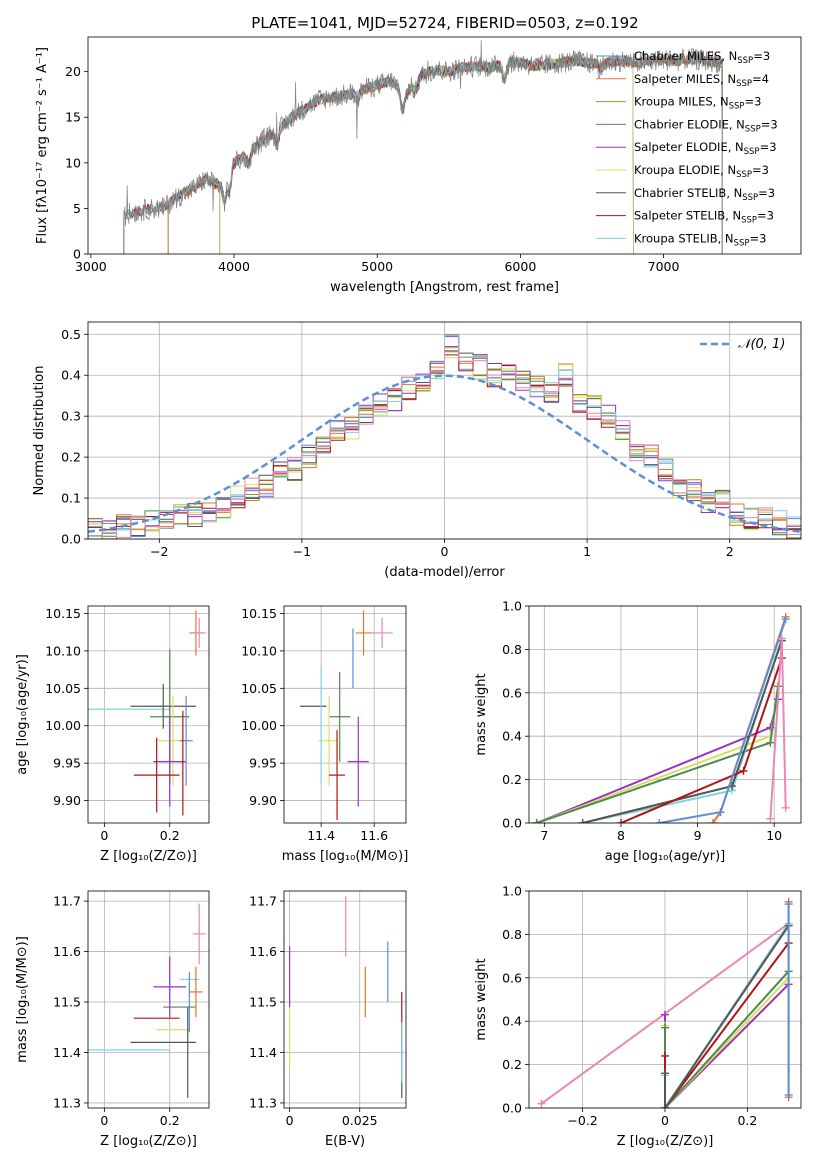  I want to click on gaussian-curve, so click(444, 454).